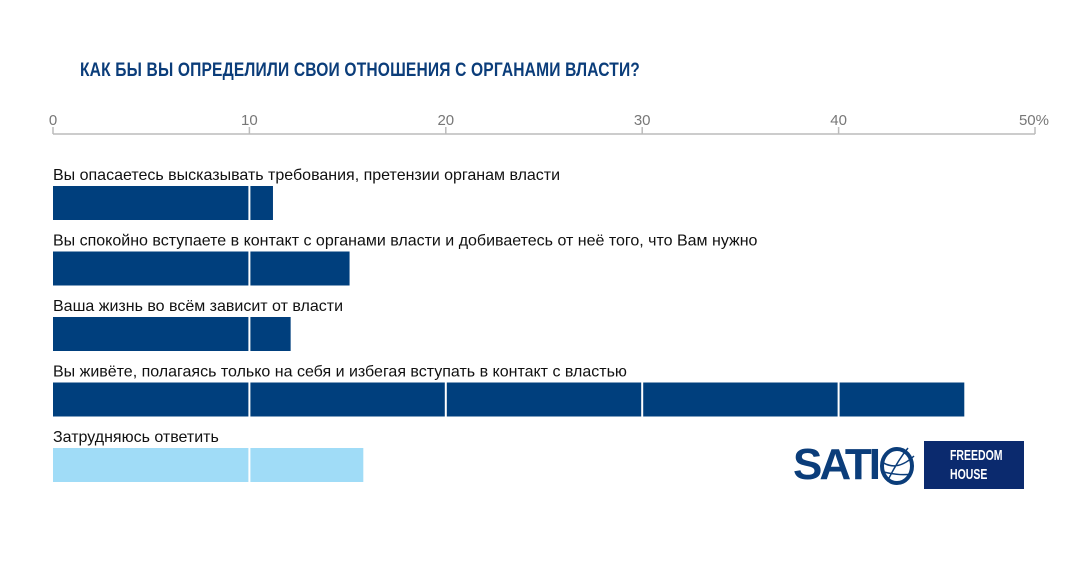  I want to click on globe-icon, so click(897, 466).